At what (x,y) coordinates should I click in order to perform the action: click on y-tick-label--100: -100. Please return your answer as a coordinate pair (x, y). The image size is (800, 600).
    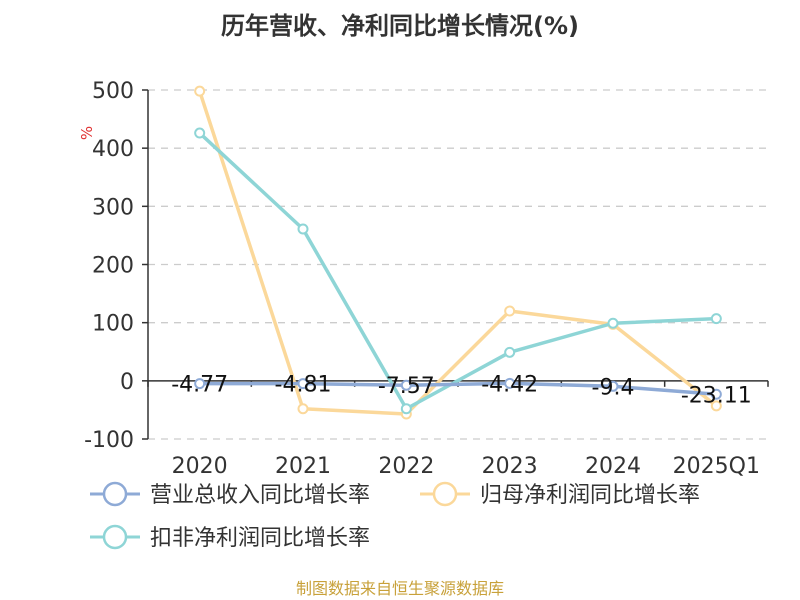
    Looking at the image, I should click on (109, 440).